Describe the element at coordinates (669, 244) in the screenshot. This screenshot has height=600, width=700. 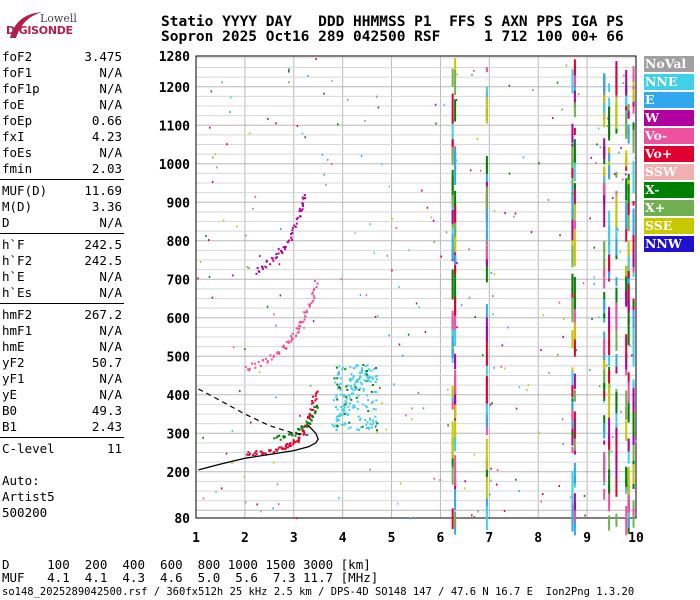
I see `legend-item-nnw: NNW` at that location.